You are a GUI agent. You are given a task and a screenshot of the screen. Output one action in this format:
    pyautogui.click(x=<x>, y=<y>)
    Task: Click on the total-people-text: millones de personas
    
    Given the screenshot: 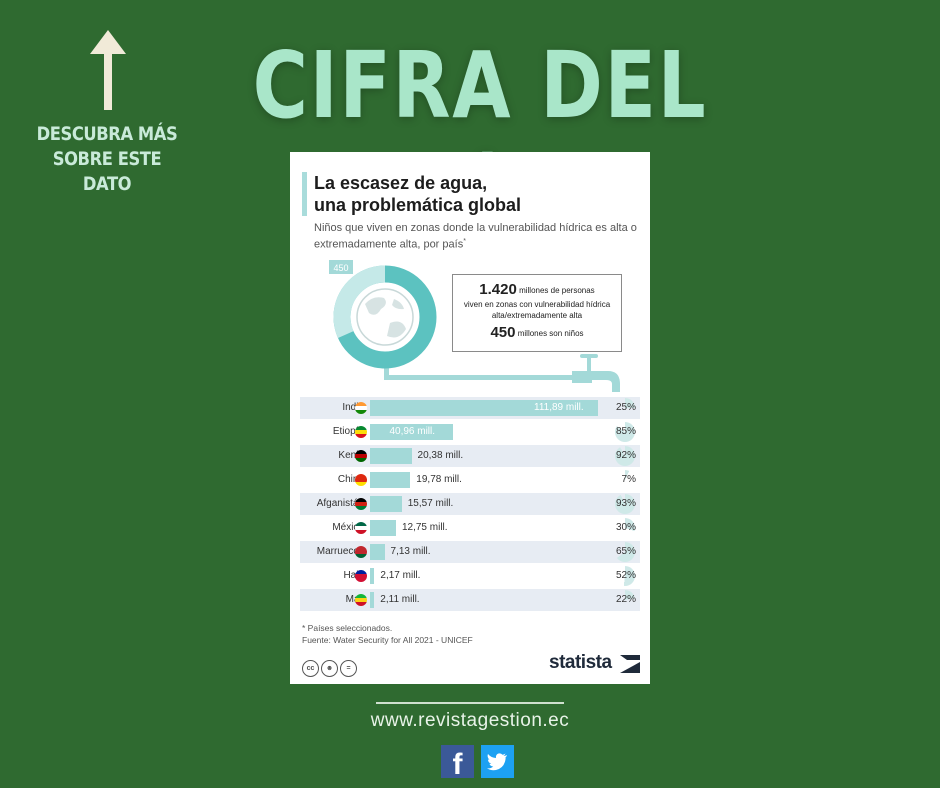 What is the action you would take?
    pyautogui.click(x=557, y=290)
    